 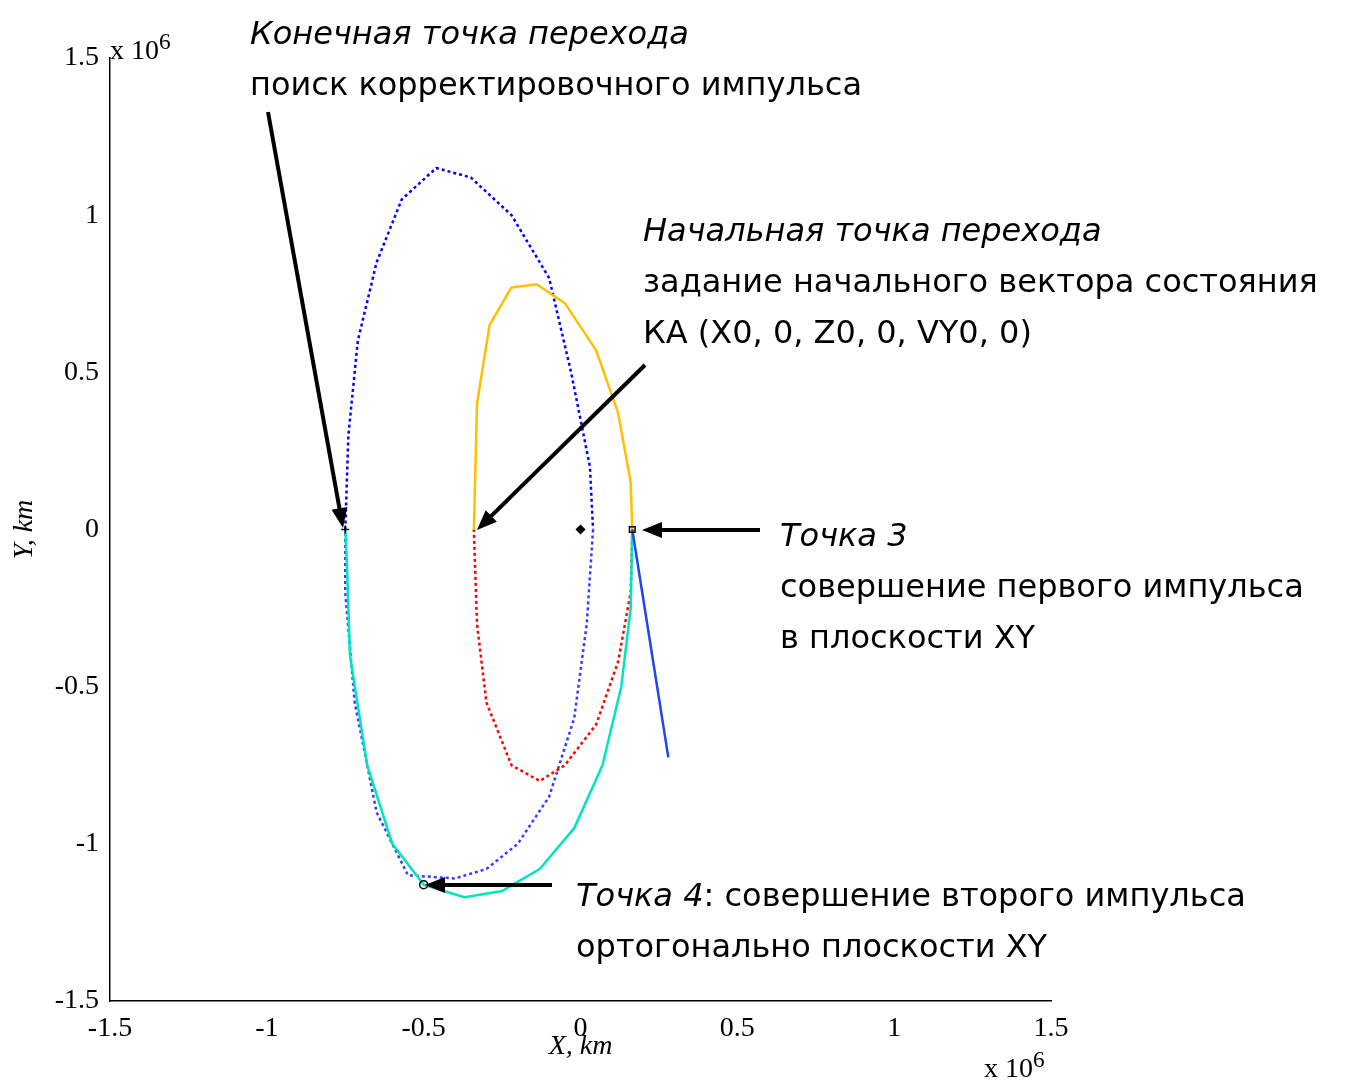 I want to click on y-tick-label: -0.5, so click(x=76, y=685).